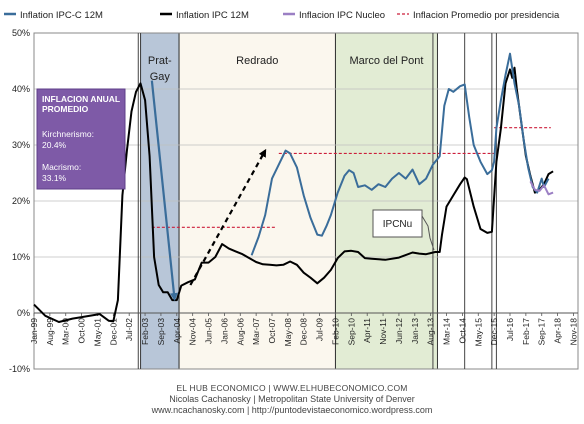 This screenshot has height=424, width=584. Describe the element at coordinates (177, 331) in the screenshot. I see `x-tick-label: Apr-04` at that location.